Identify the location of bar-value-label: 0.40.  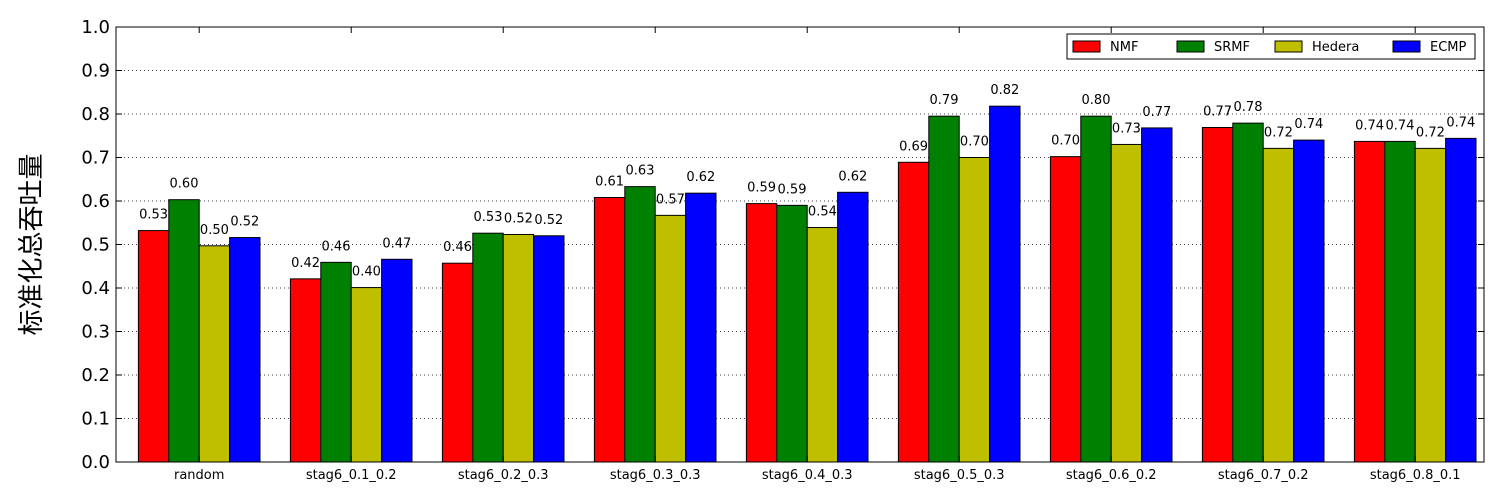
(366, 272).